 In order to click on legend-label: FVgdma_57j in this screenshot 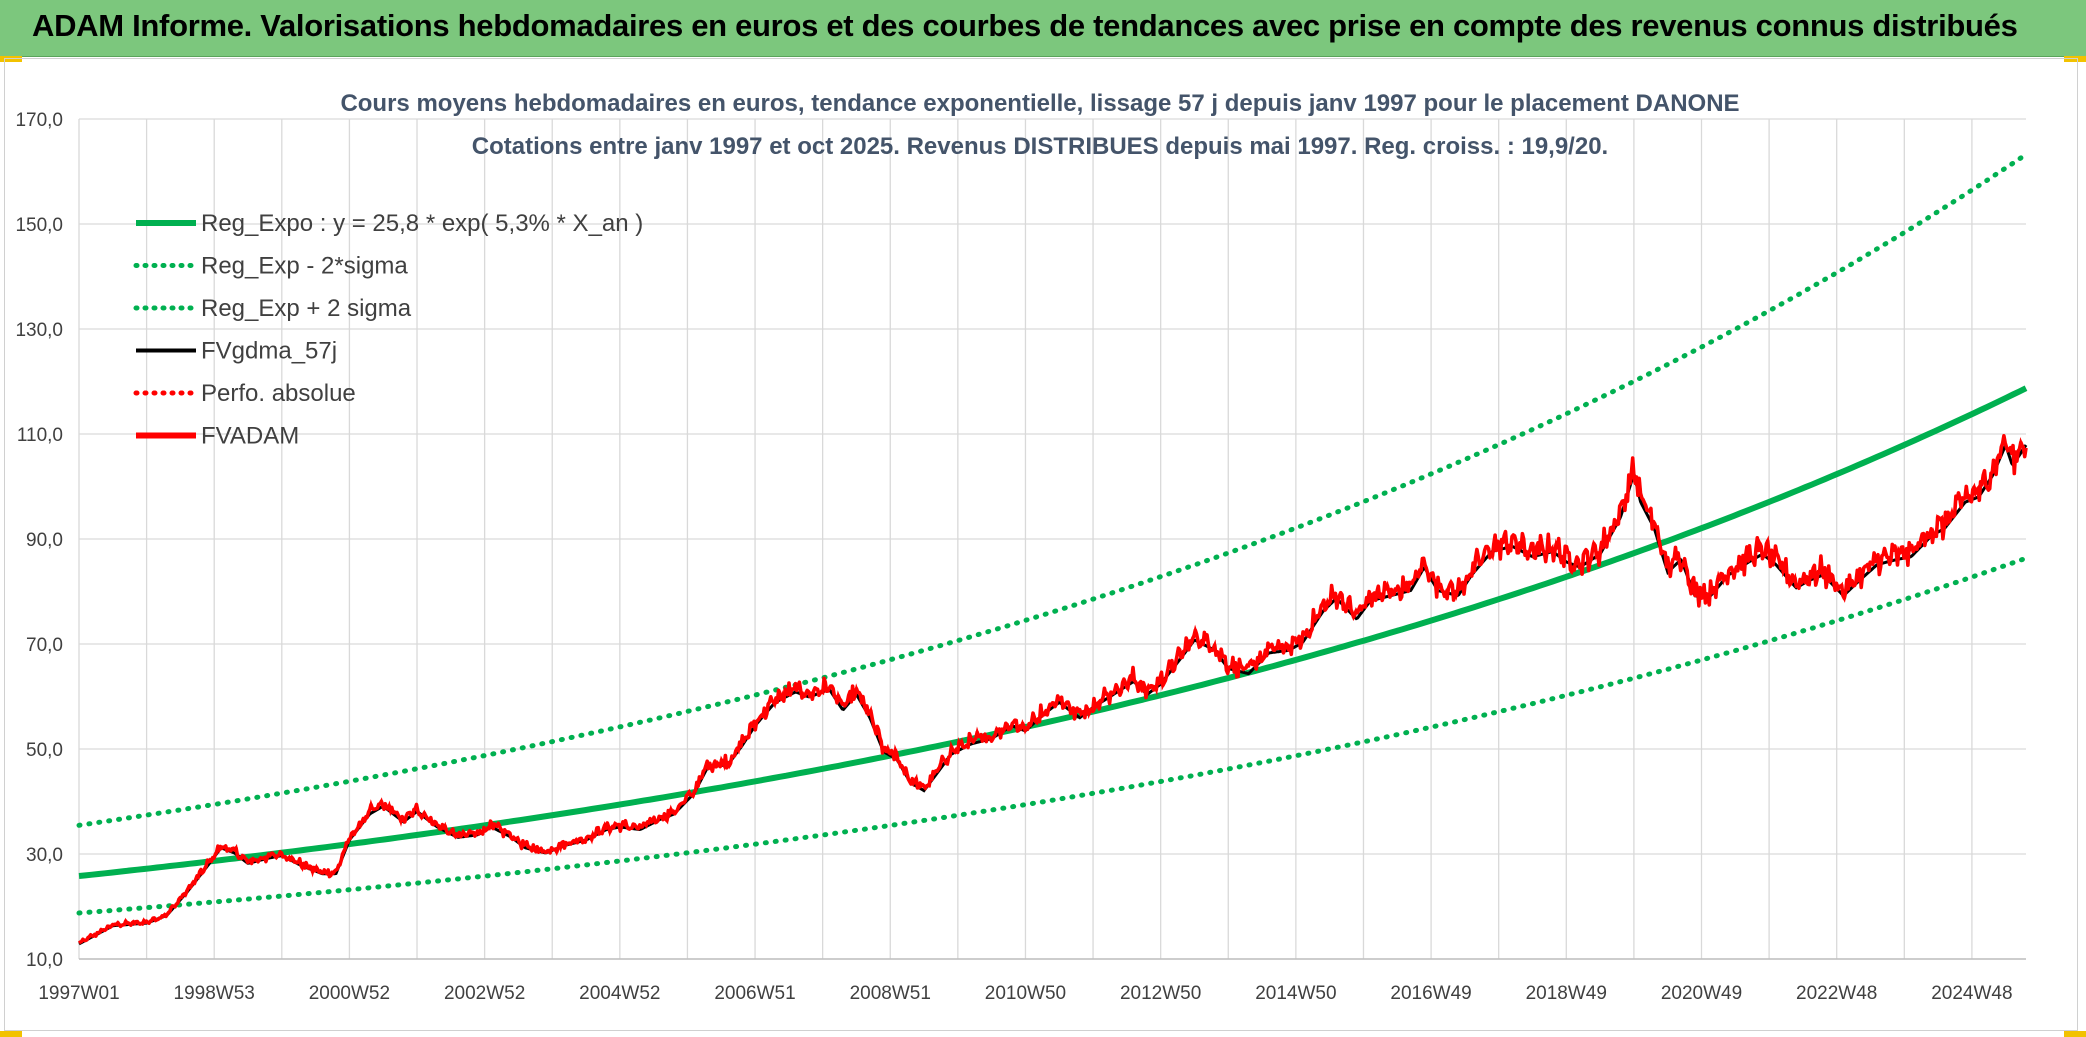, I will do `click(269, 351)`.